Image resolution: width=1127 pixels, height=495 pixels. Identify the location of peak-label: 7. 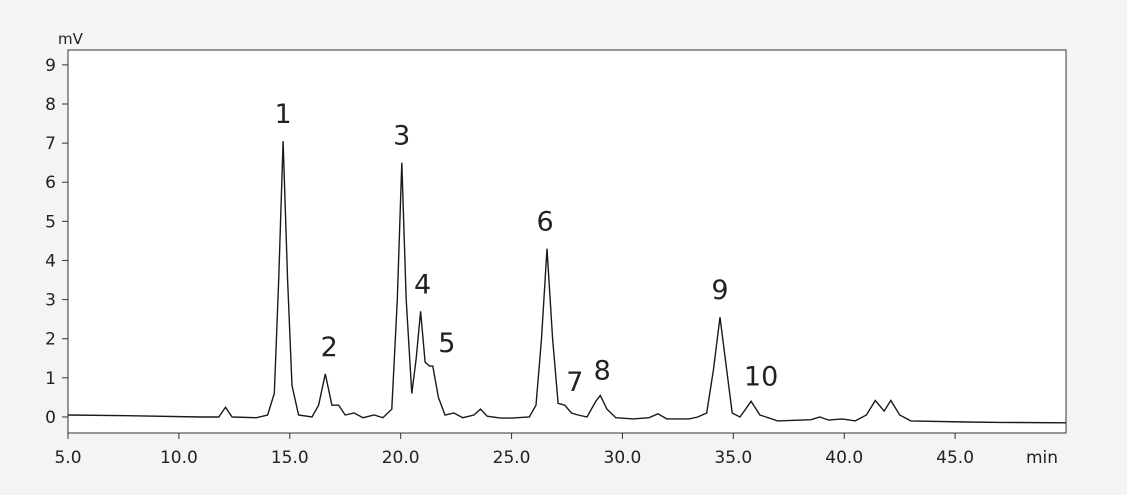
(574, 382).